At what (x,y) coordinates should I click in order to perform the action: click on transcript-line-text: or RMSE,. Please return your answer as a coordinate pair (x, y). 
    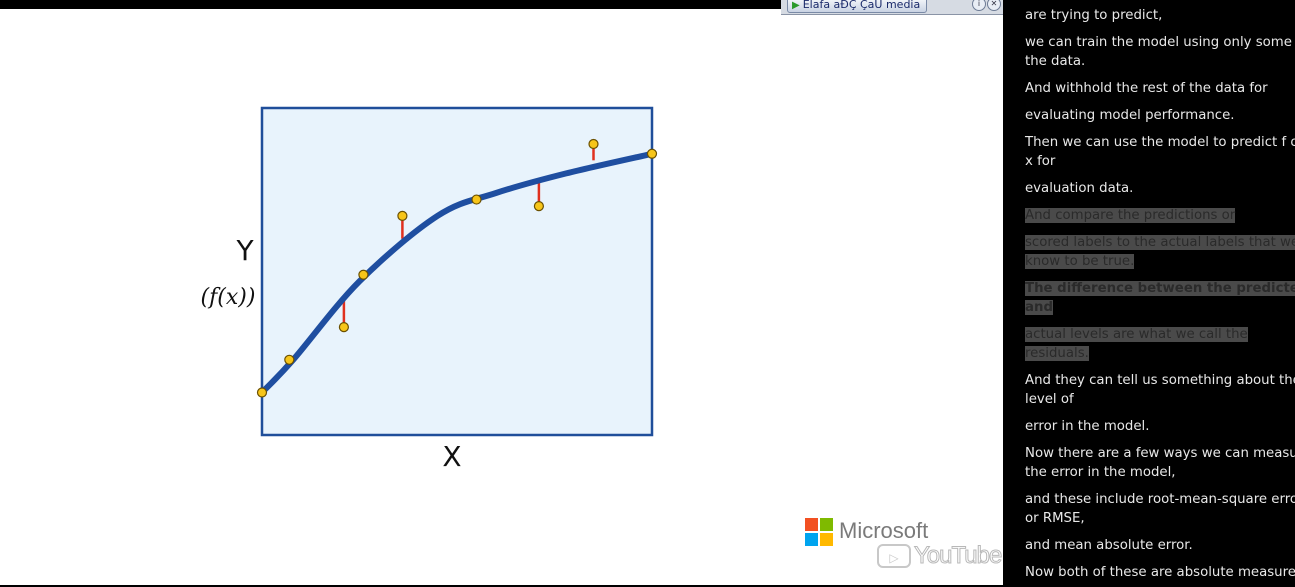
    Looking at the image, I should click on (1055, 518).